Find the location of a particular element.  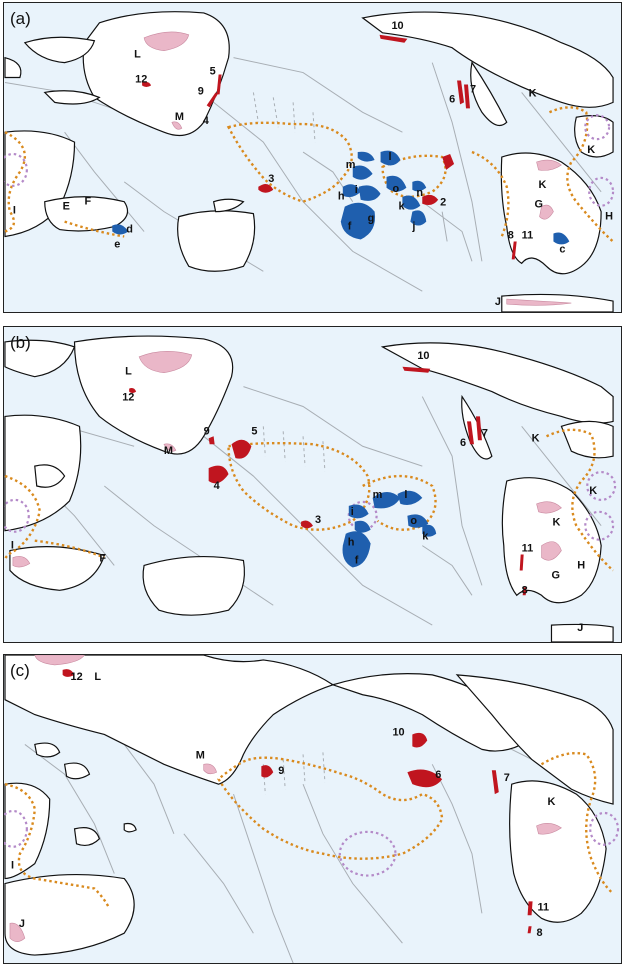

label-L: L is located at coordinates (137, 55).